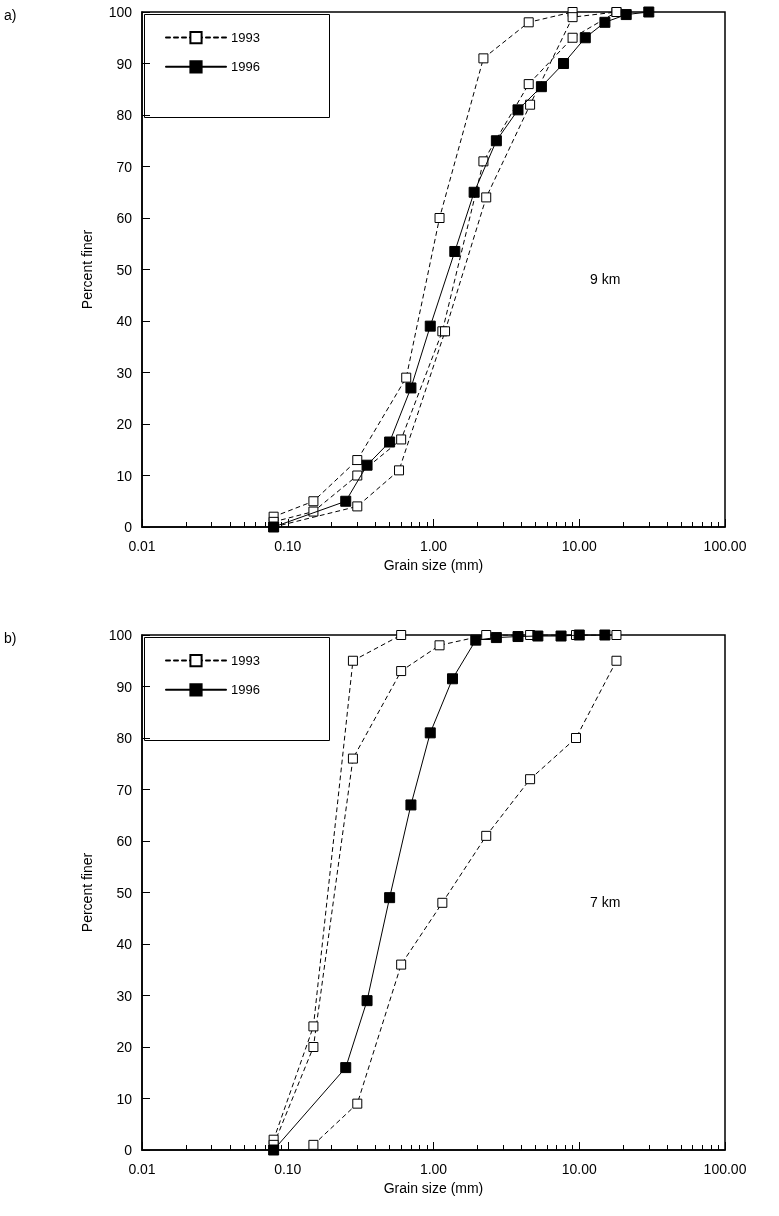 This screenshot has height=1216, width=779. I want to click on annotation: 9 km, so click(605, 279).